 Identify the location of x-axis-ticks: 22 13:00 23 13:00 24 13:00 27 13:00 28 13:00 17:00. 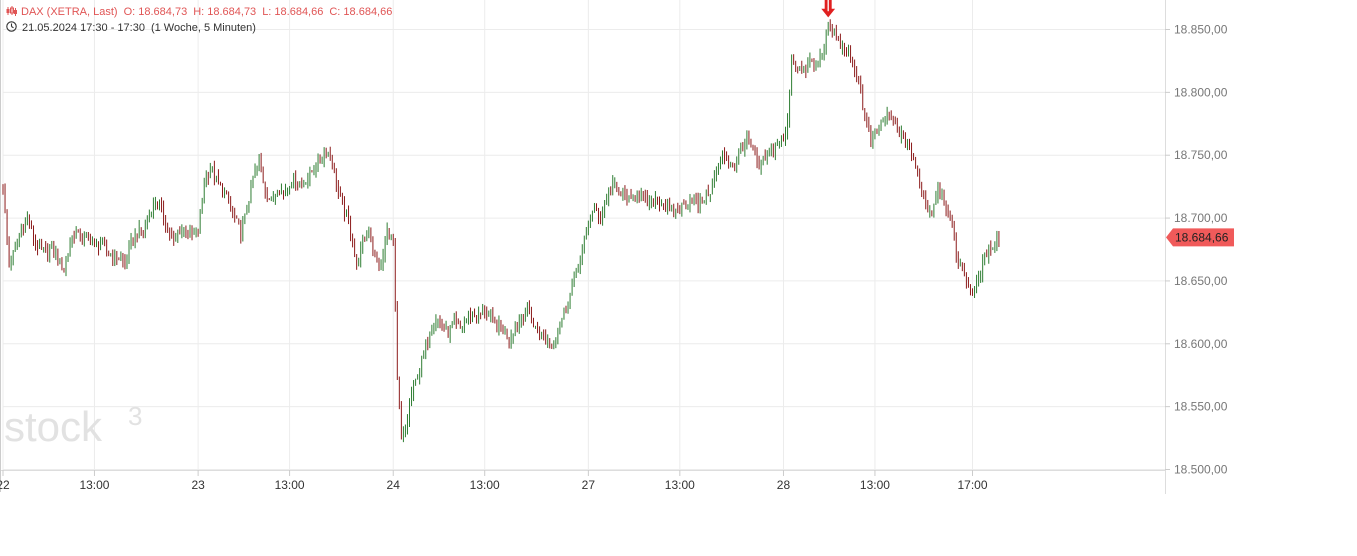
(494, 481).